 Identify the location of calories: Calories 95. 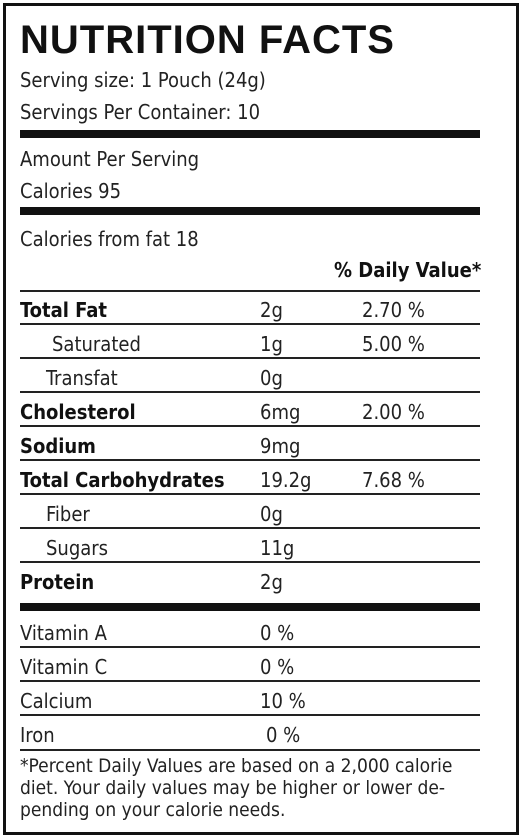
(71, 191).